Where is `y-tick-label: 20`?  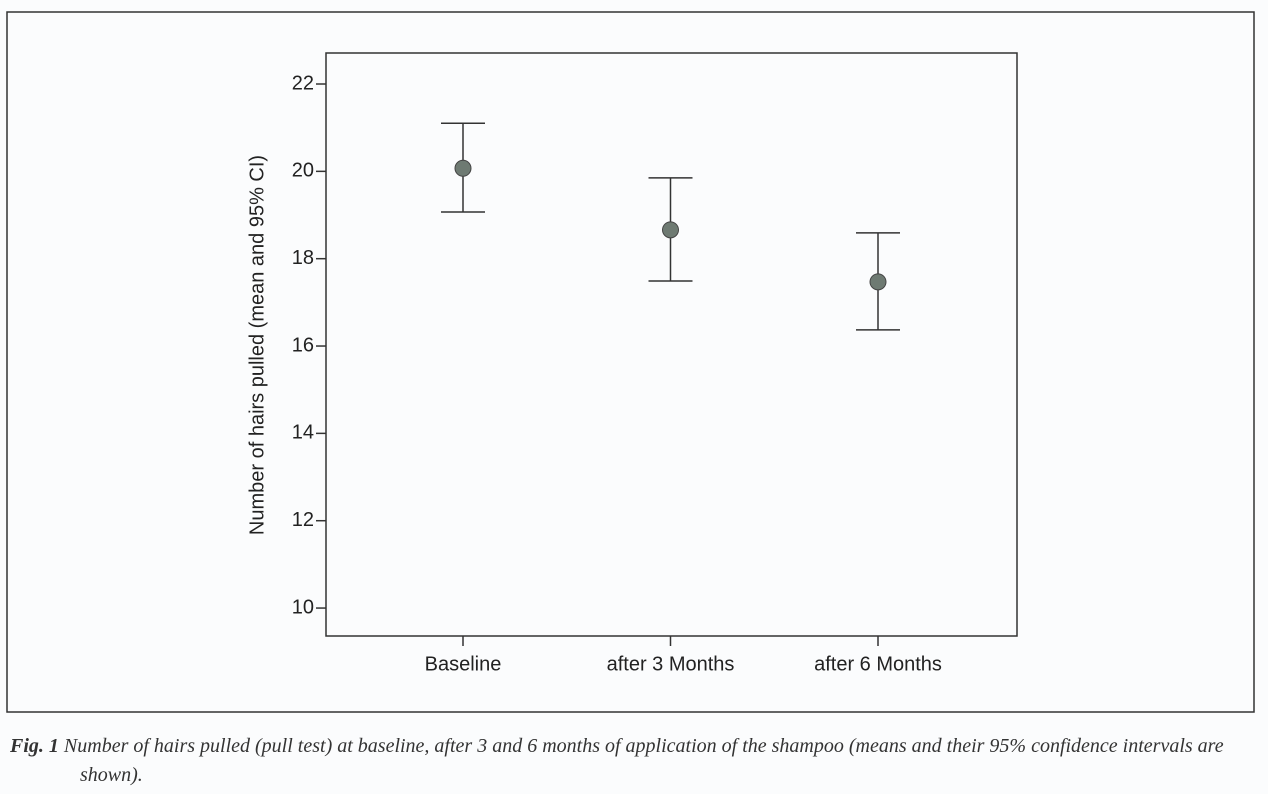
y-tick-label: 20 is located at coordinates (303, 171).